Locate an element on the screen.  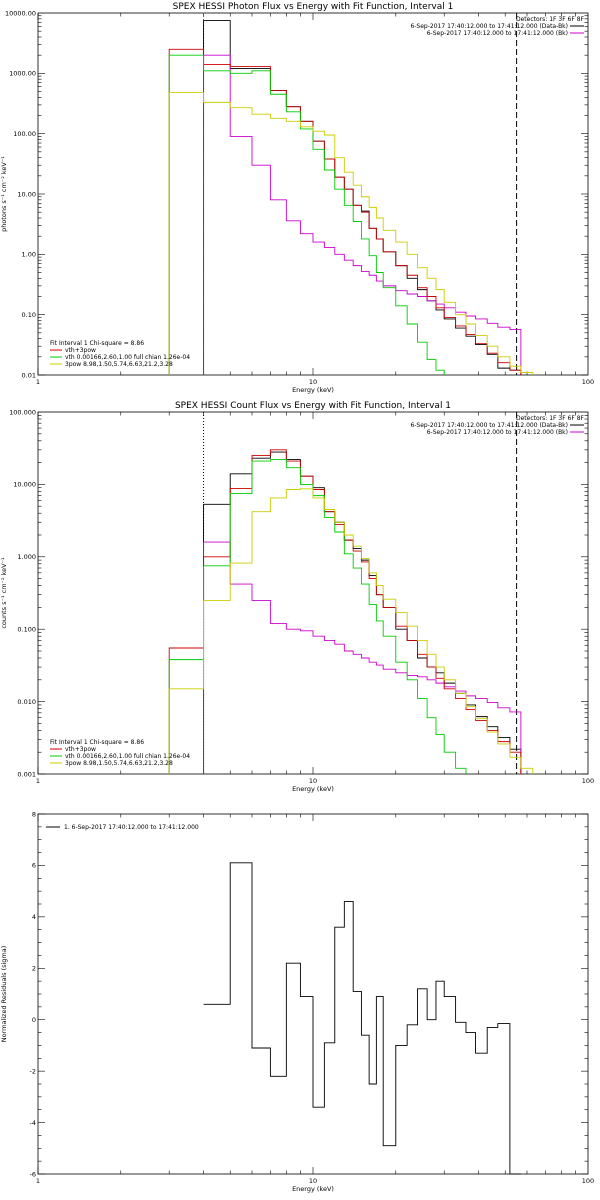
y-tick-label: 1000.00 is located at coordinates (22, 74).